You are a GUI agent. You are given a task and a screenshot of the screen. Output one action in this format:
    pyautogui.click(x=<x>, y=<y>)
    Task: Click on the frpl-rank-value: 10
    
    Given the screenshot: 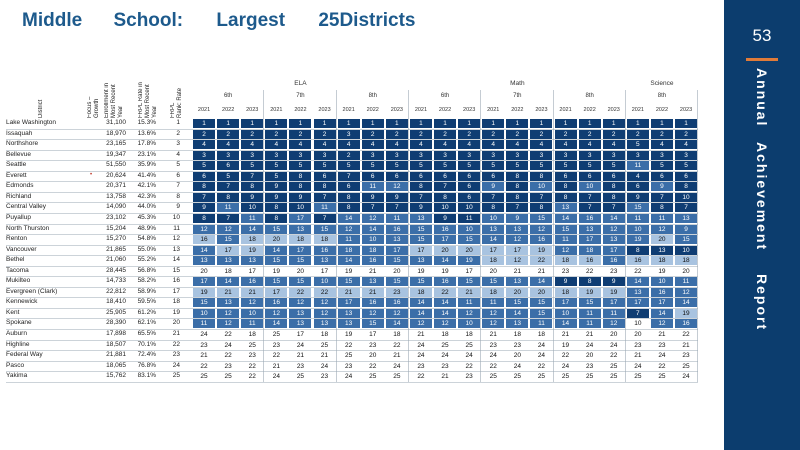 What is the action you would take?
    pyautogui.click(x=176, y=217)
    